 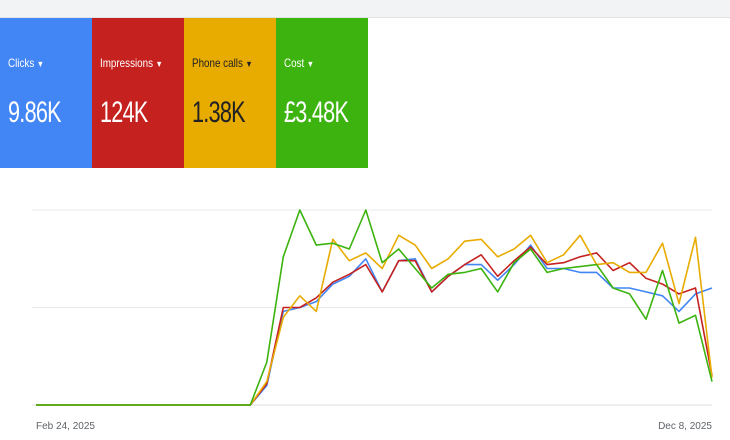 I want to click on metric-label: Impressions ▼, so click(x=131, y=63).